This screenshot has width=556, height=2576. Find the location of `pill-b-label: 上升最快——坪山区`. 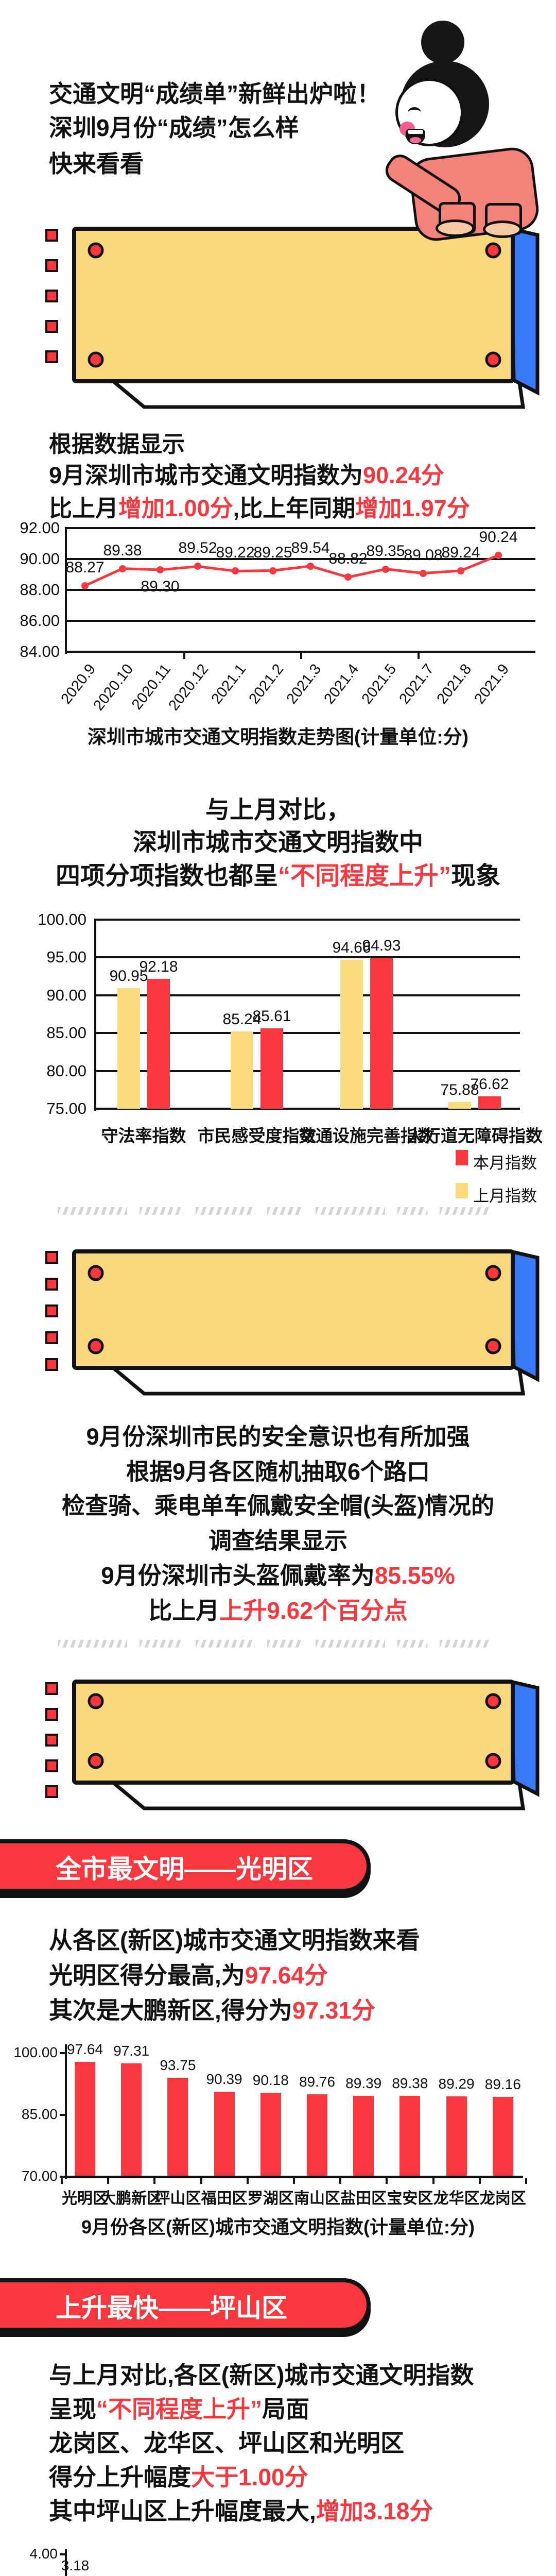

pill-b-label: 上升最快——坪山区 is located at coordinates (171, 2309).